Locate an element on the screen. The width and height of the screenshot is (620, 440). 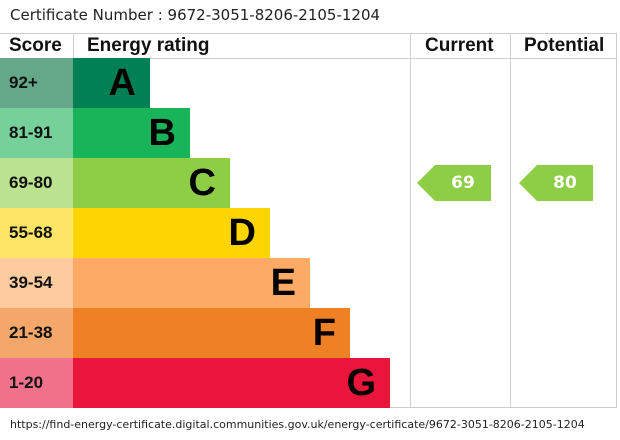
score-band-F: 21-38 is located at coordinates (36, 333).